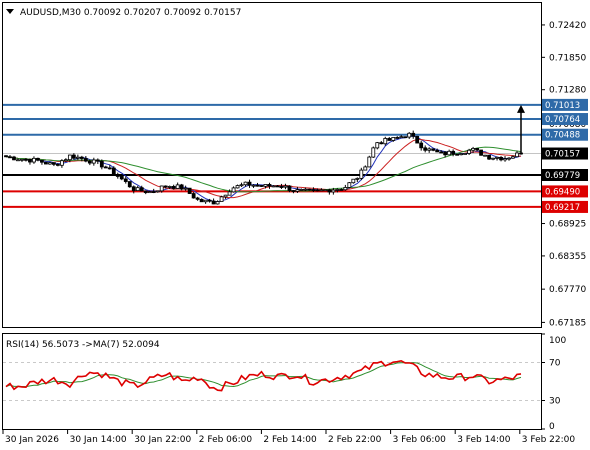 This screenshot has width=590, height=450. Describe the element at coordinates (562, 106) in the screenshot. I see `level-tag-label: 0.71013` at that location.